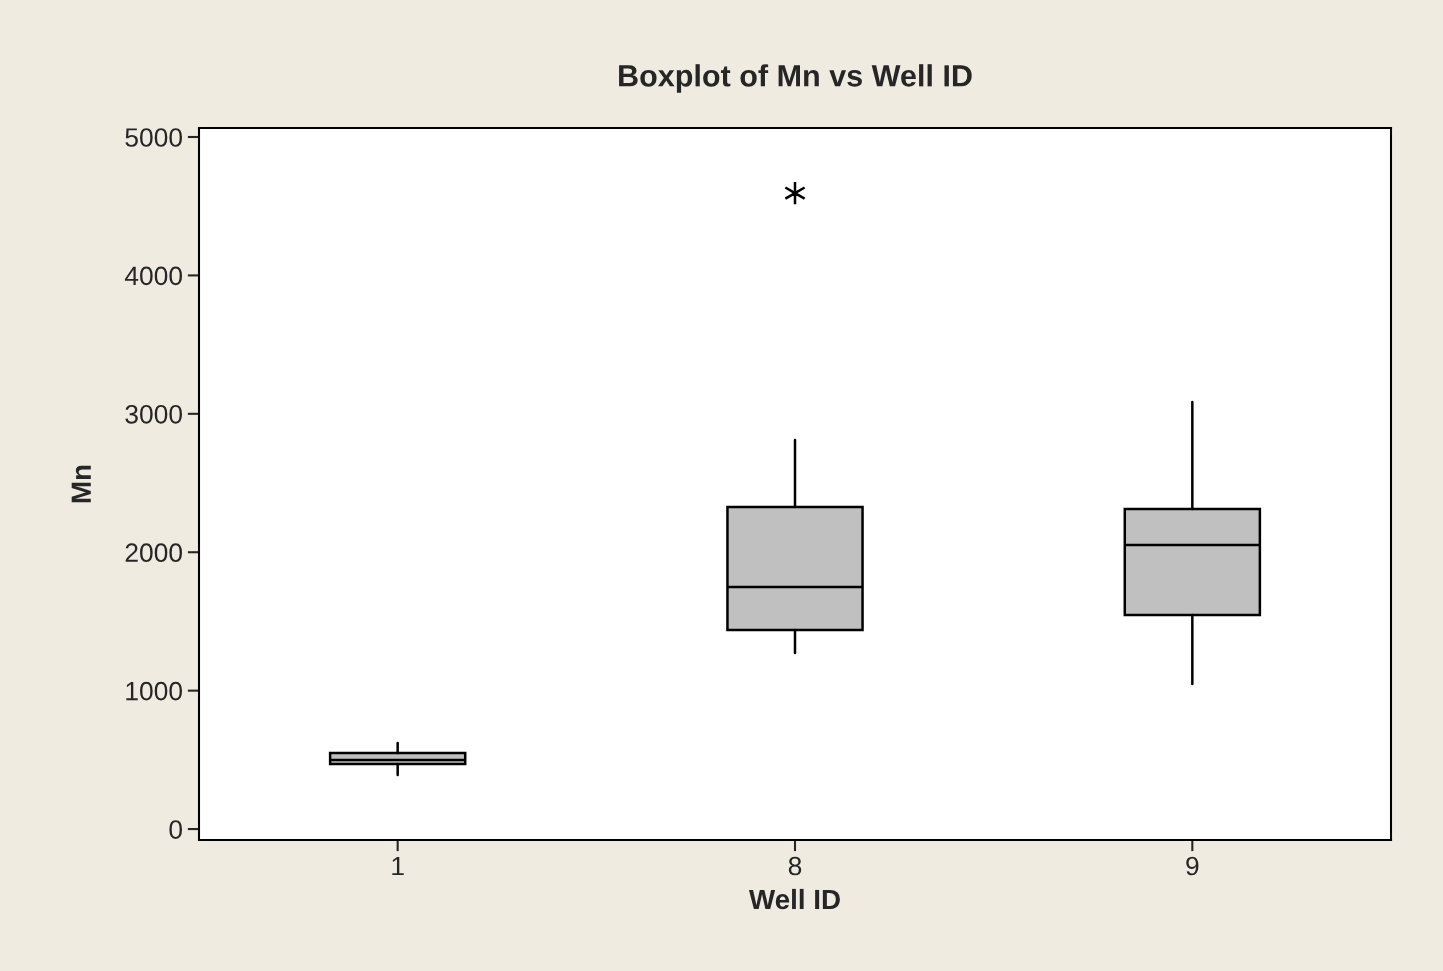 The height and width of the screenshot is (971, 1443). I want to click on y-tick-label: 5000, so click(153, 137).